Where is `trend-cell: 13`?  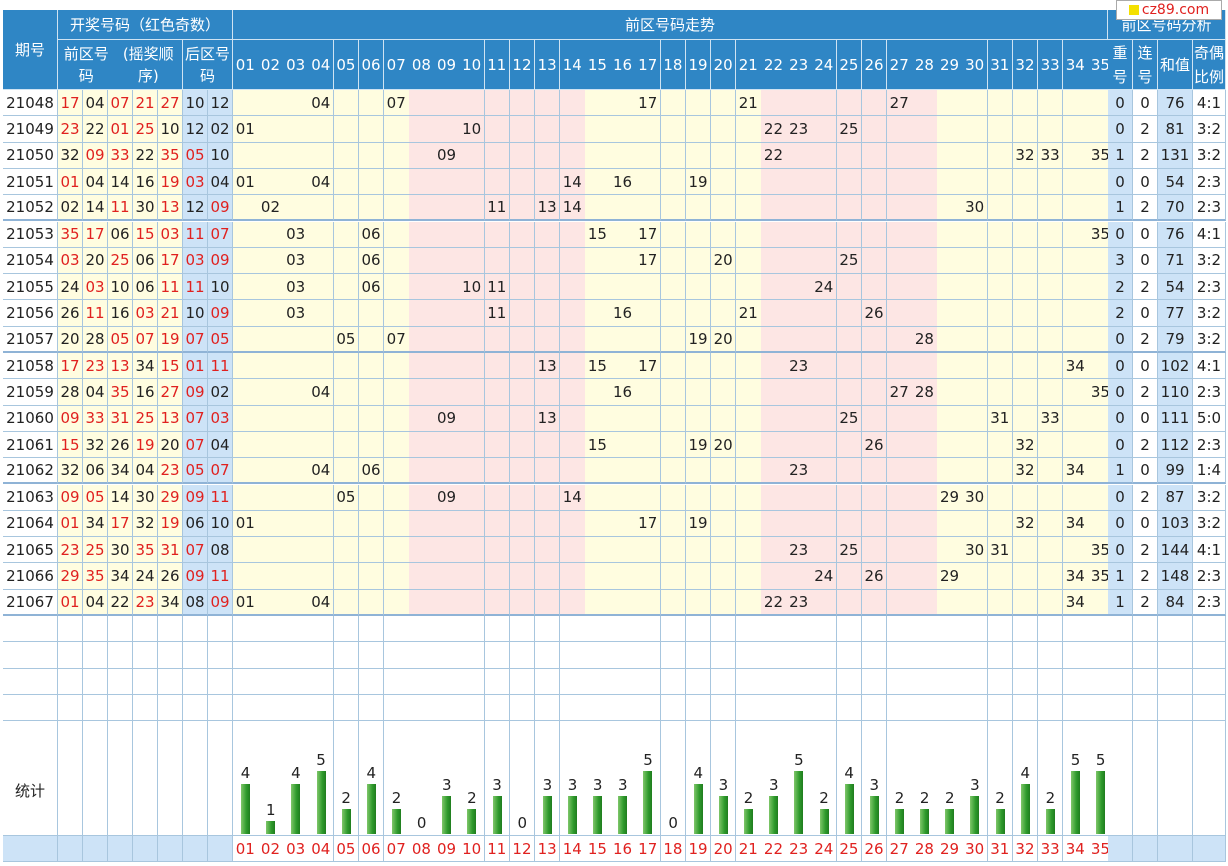 trend-cell: 13 is located at coordinates (547, 418).